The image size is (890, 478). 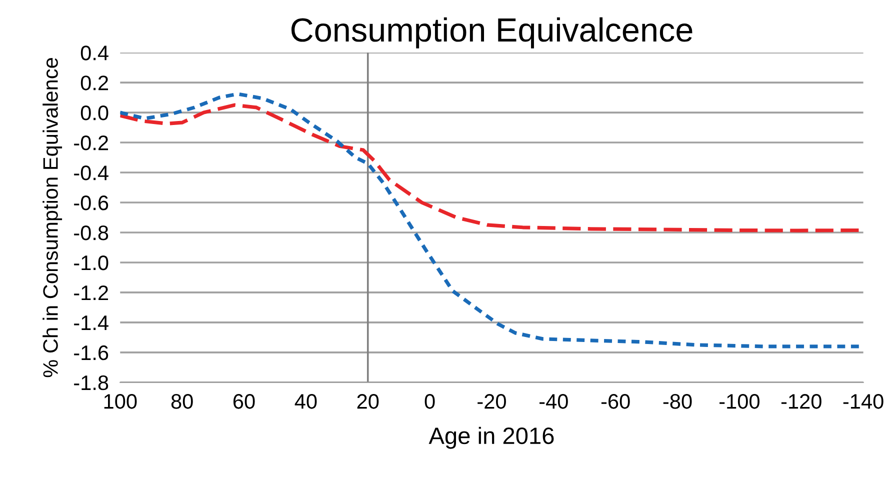 What do you see at coordinates (740, 401) in the screenshot?
I see `x-tick-label: -100` at bounding box center [740, 401].